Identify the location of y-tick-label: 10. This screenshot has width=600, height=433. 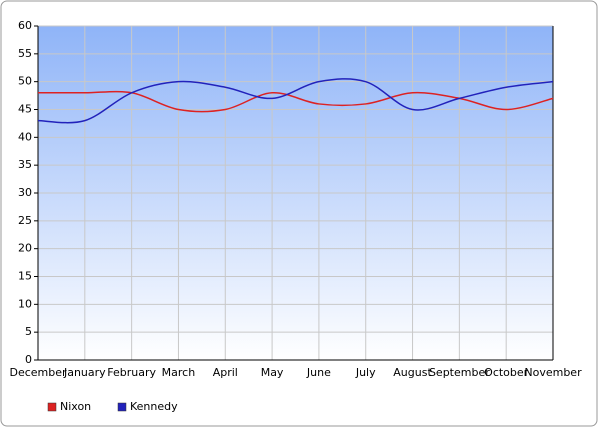
(25, 303).